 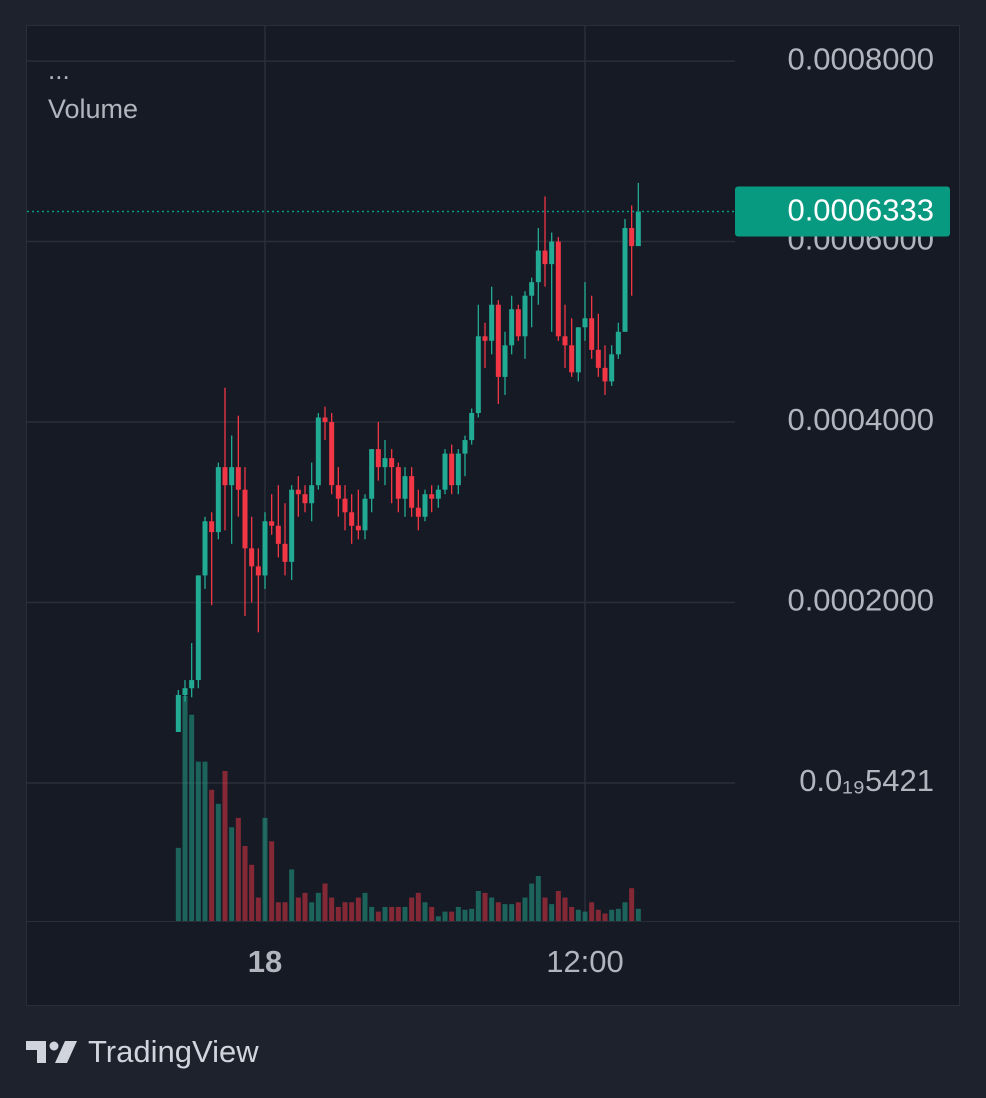 What do you see at coordinates (51, 1052) in the screenshot?
I see `brand-logo` at bounding box center [51, 1052].